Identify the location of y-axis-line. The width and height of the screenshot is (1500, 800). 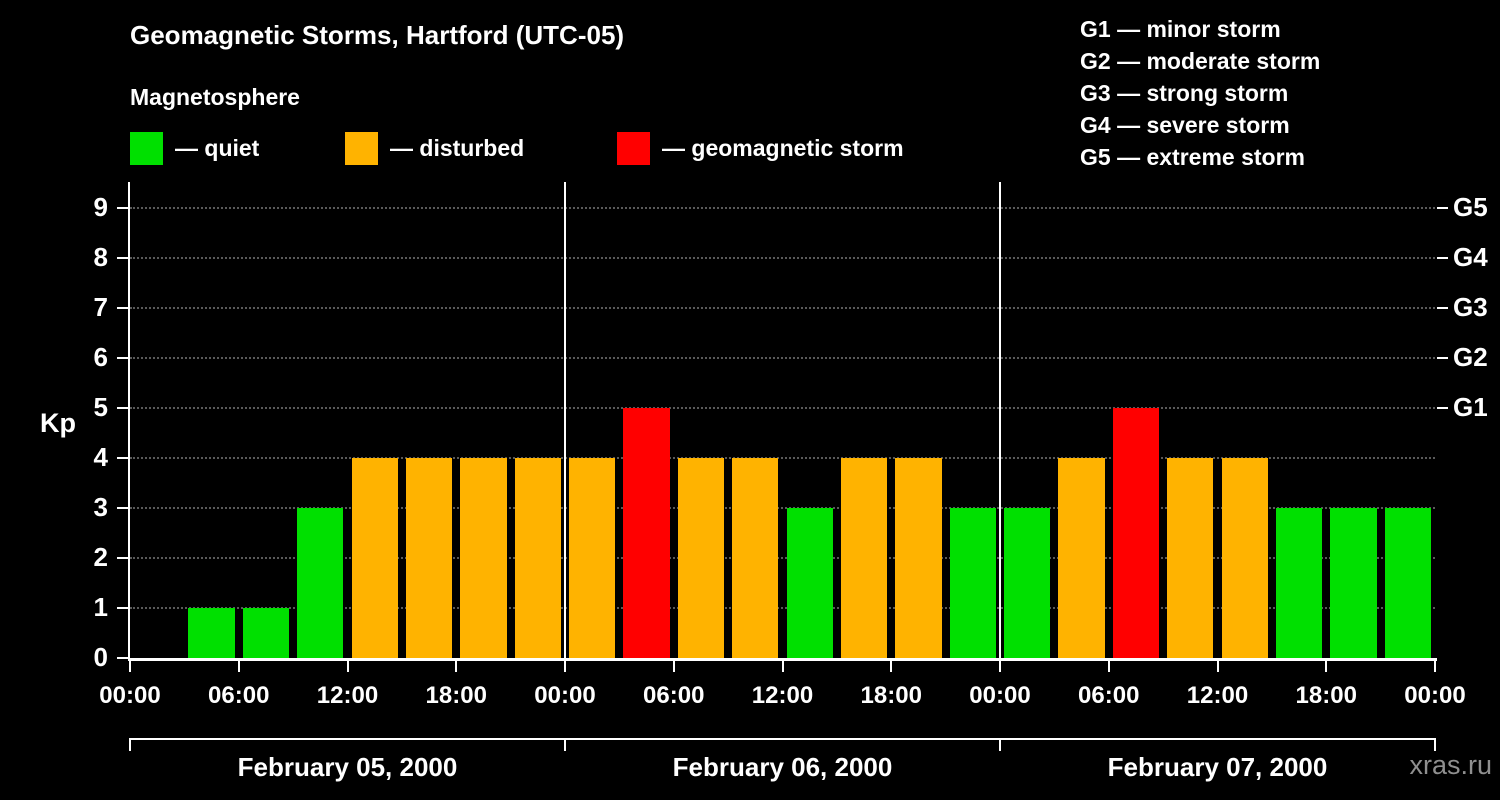
(129, 421).